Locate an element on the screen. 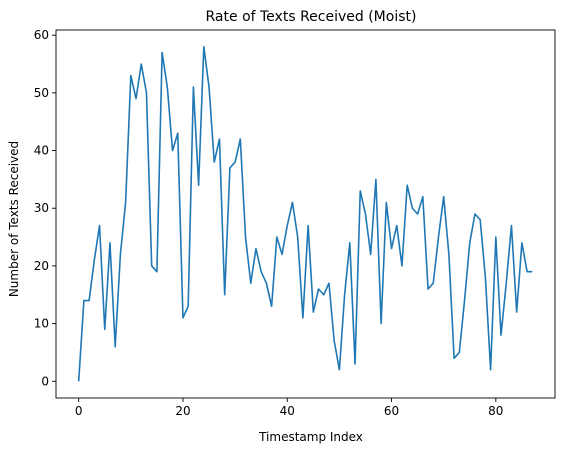 The image size is (563, 453). y-tick-label: 10 is located at coordinates (41, 324).